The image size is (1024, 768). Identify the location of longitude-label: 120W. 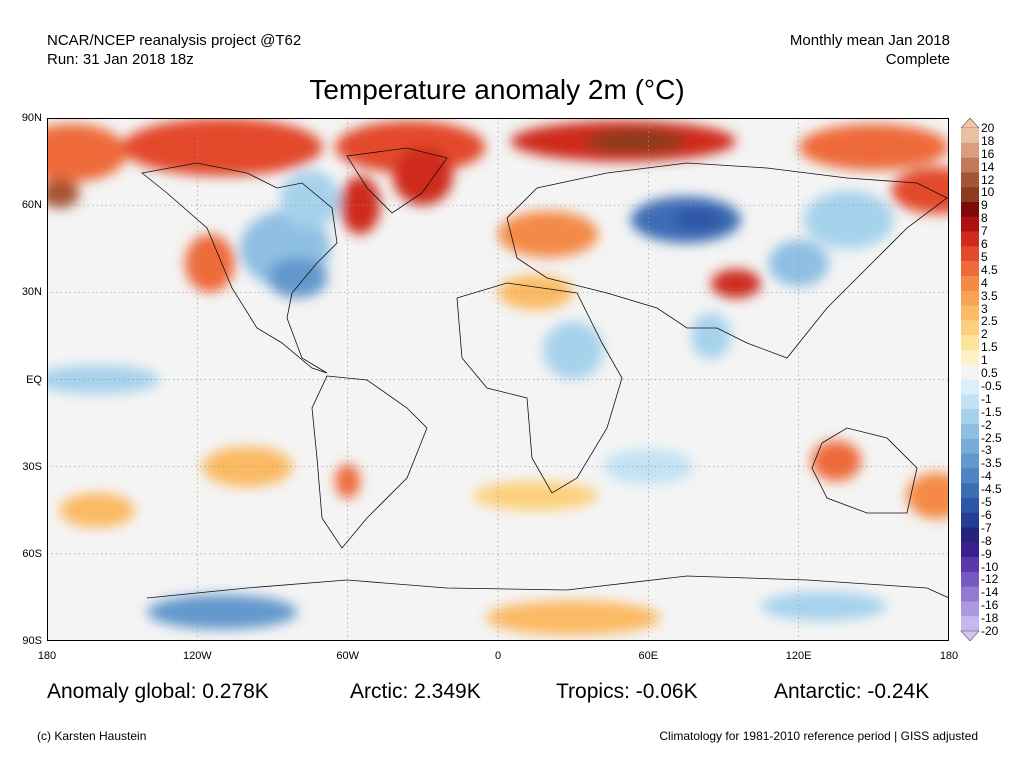
(197, 656).